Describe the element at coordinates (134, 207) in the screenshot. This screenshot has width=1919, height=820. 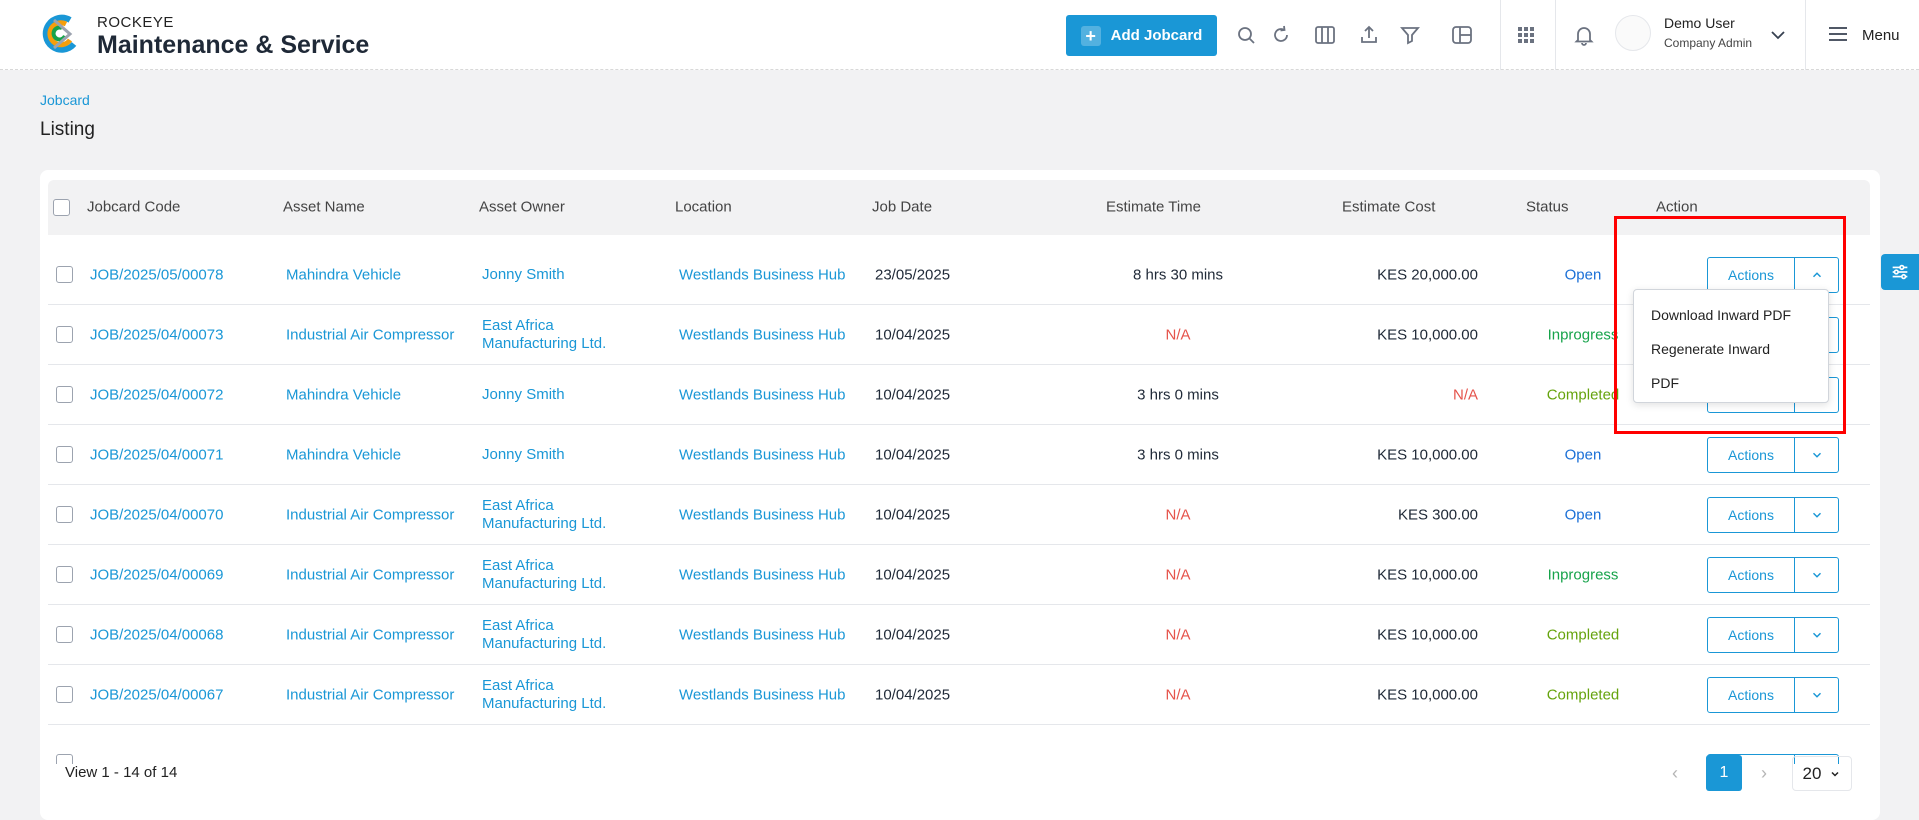
I see `column-header: Jobcard Code` at that location.